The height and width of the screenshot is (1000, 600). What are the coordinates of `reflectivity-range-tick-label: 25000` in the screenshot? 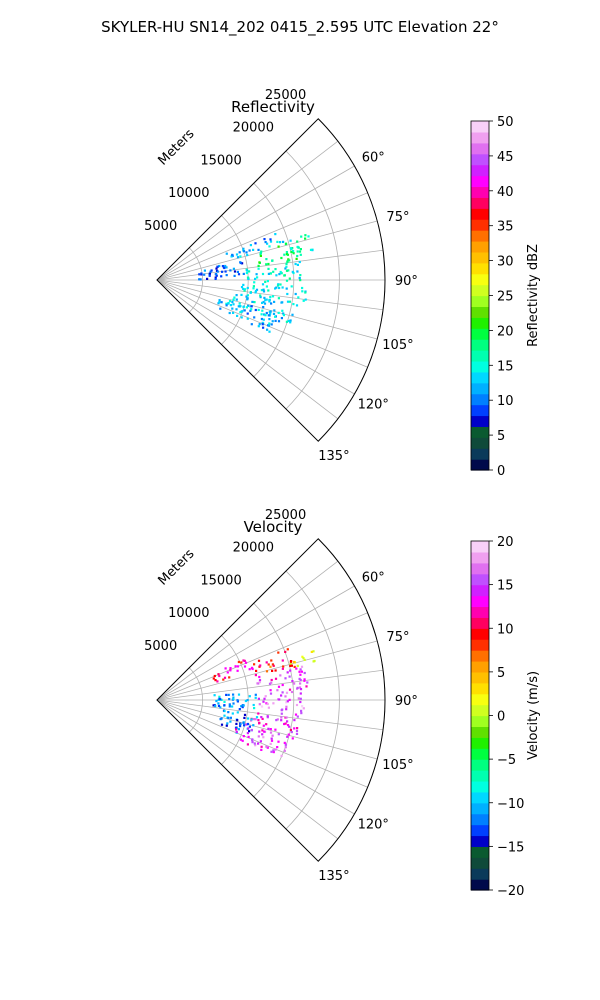 It's located at (285, 95).